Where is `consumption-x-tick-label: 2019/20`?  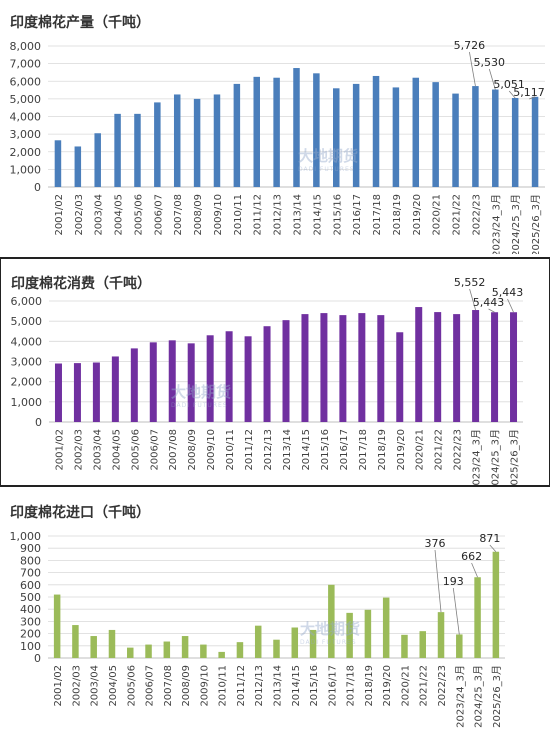
consumption-x-tick-label: 2019/20 is located at coordinates (401, 450).